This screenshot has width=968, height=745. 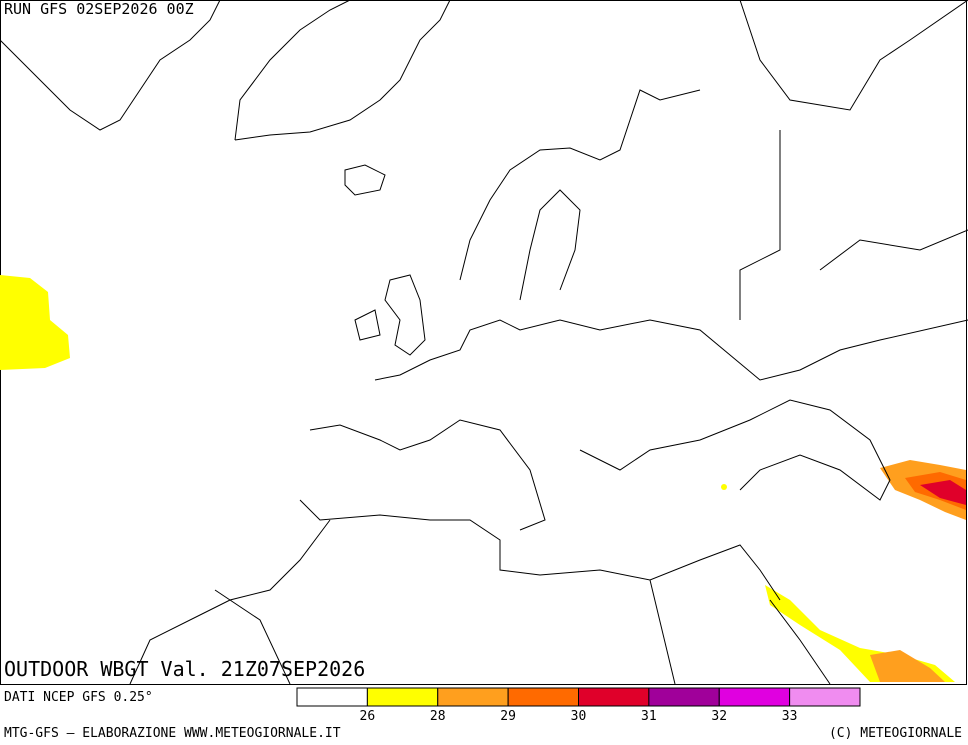 I want to click on legend-label: 32, so click(x=719, y=716).